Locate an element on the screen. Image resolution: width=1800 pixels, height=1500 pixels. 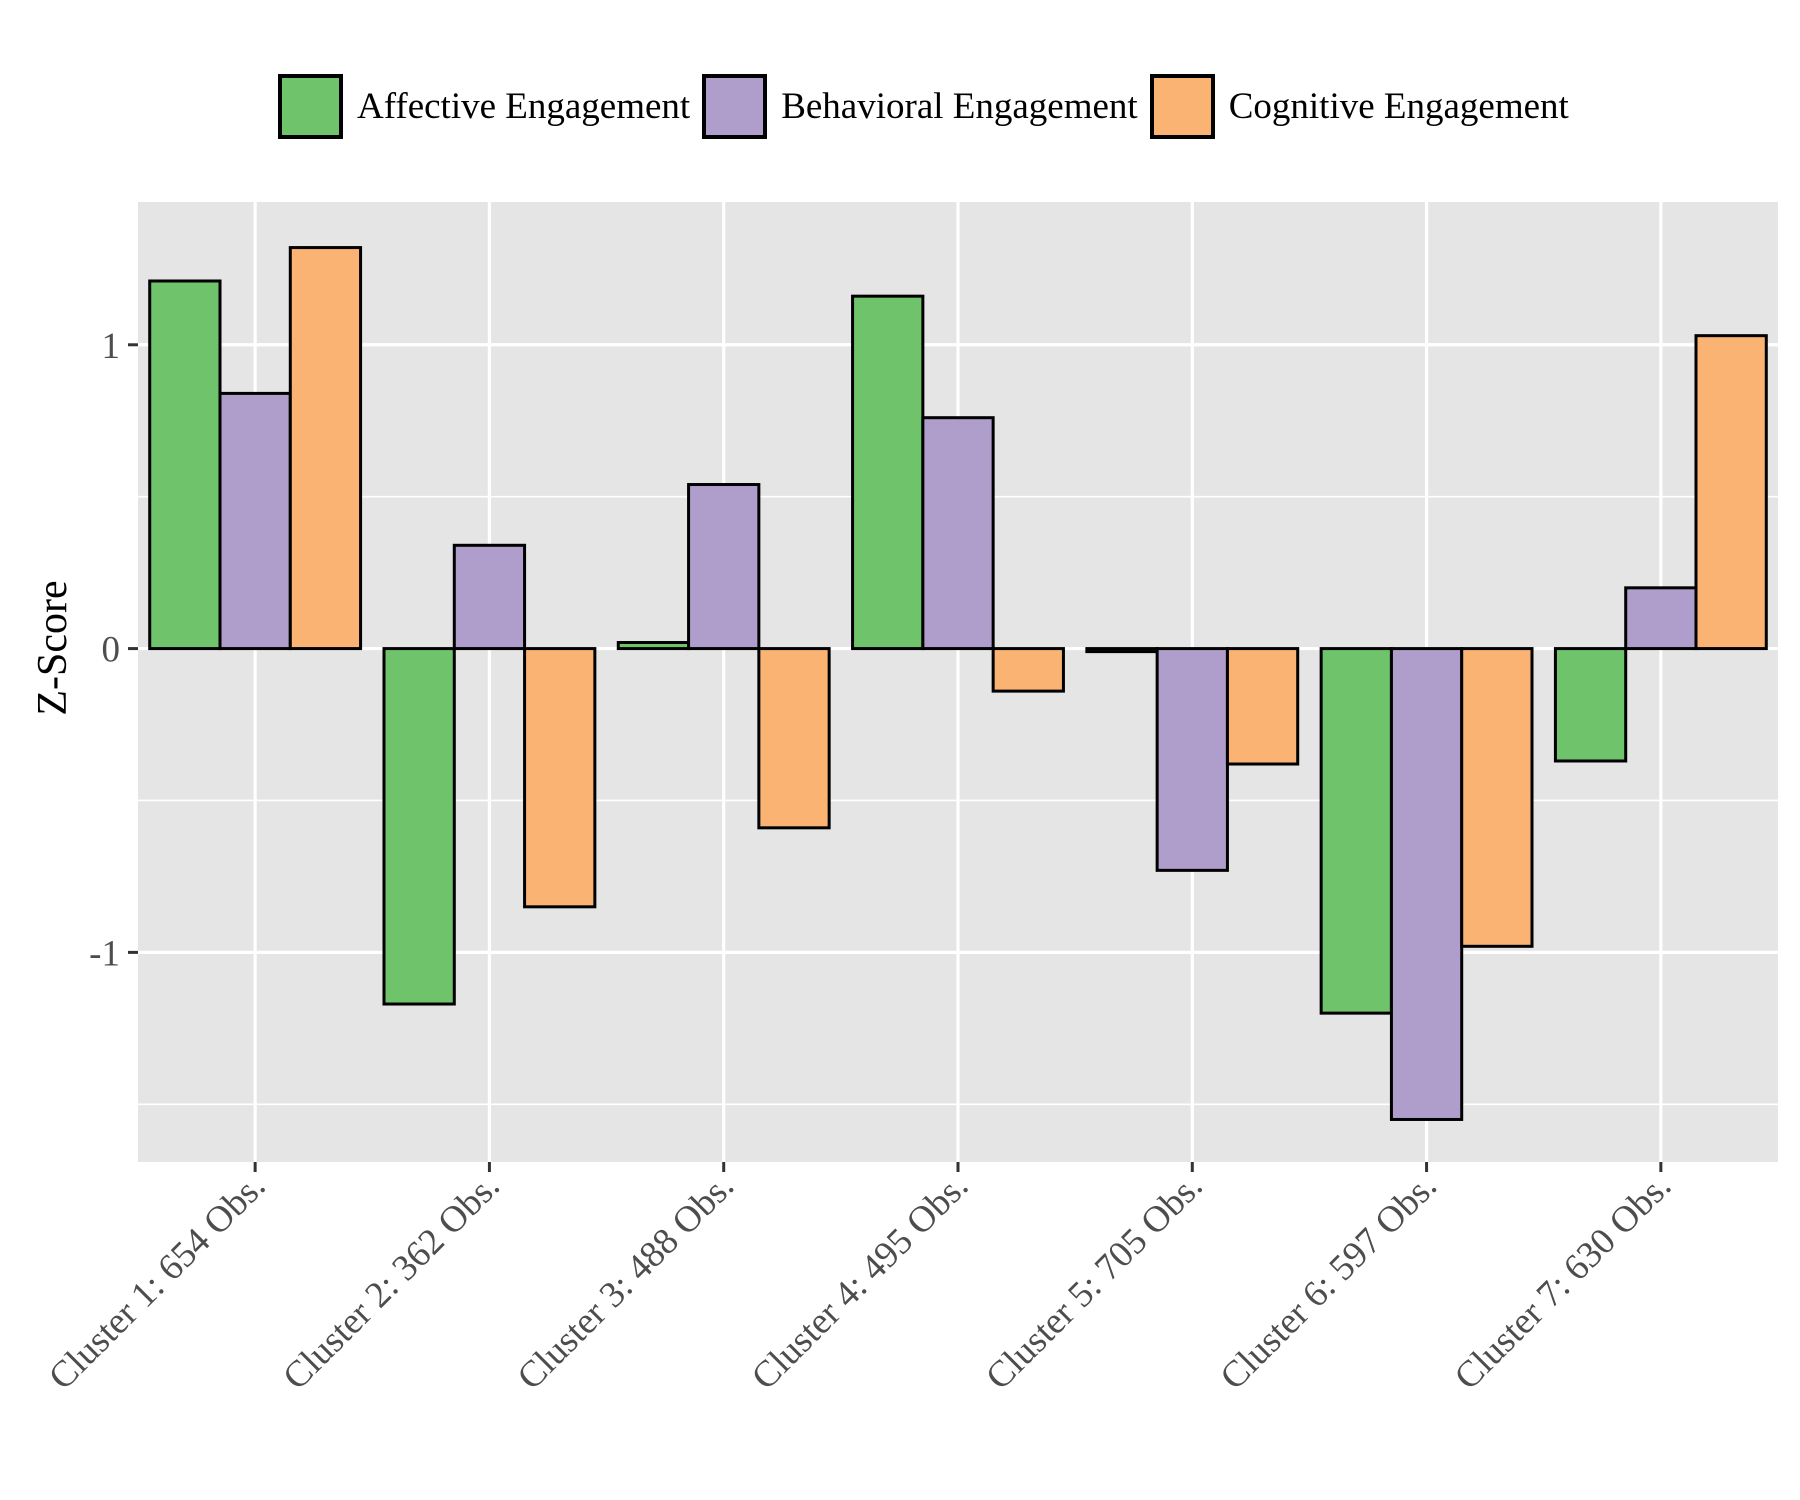
legend-item: Affective Engagement is located at coordinates (484, 106).